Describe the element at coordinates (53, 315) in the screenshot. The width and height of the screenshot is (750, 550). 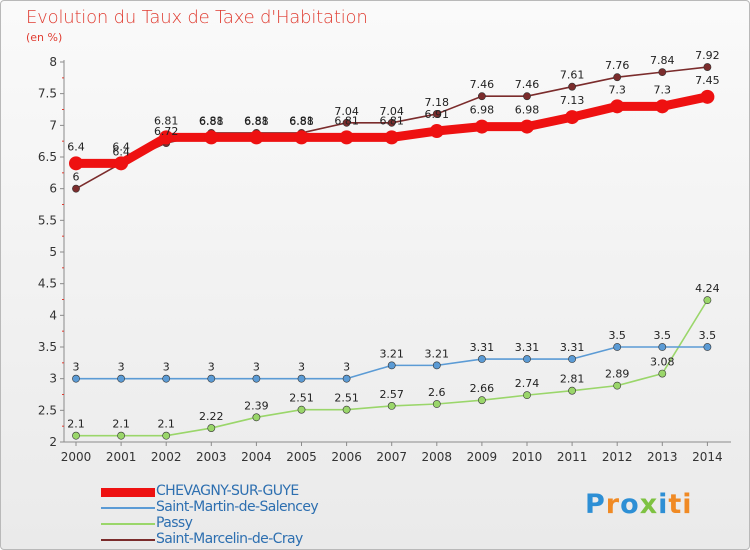
I see `y-tick-label: 4` at that location.